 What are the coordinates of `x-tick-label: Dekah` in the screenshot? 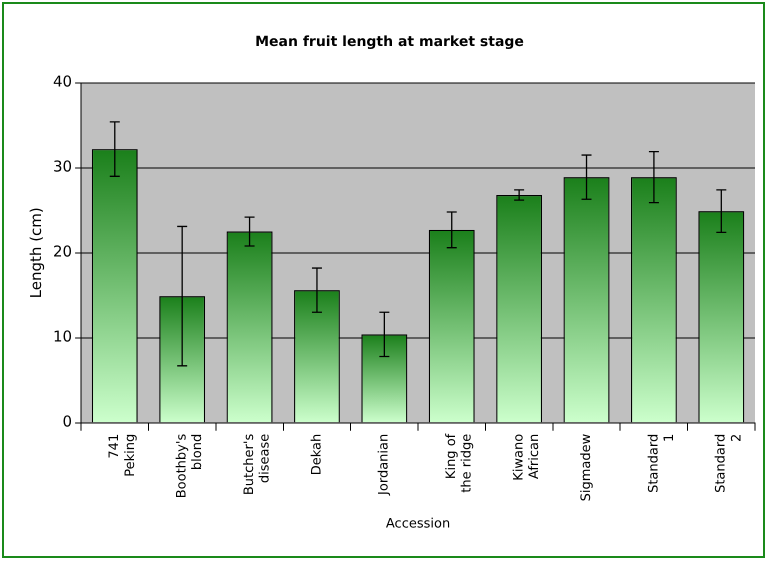 It's located at (316, 455).